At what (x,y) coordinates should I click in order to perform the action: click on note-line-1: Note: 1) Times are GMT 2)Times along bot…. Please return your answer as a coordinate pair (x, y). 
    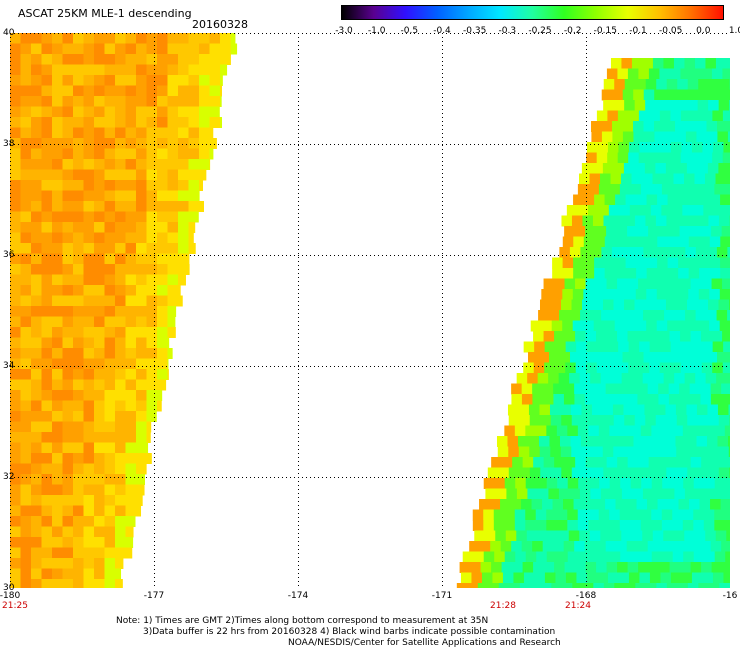
    Looking at the image, I should click on (302, 621).